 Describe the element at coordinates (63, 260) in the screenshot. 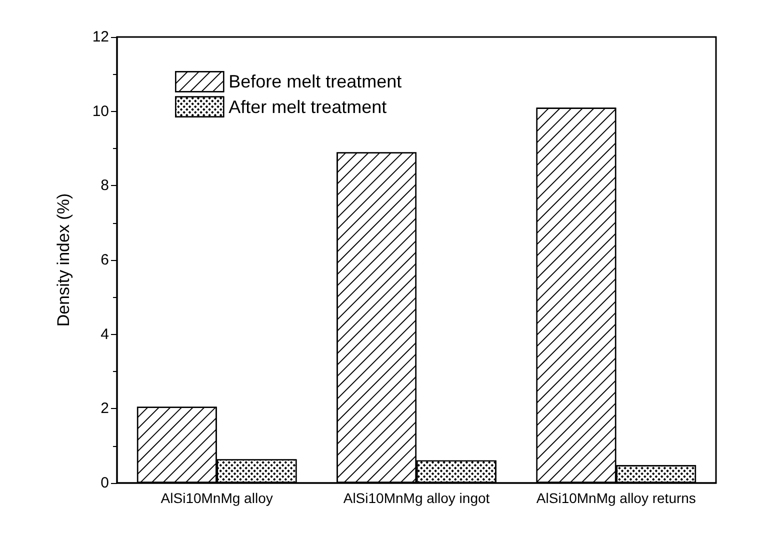

I see `y-axis-title: Density index (%)` at that location.